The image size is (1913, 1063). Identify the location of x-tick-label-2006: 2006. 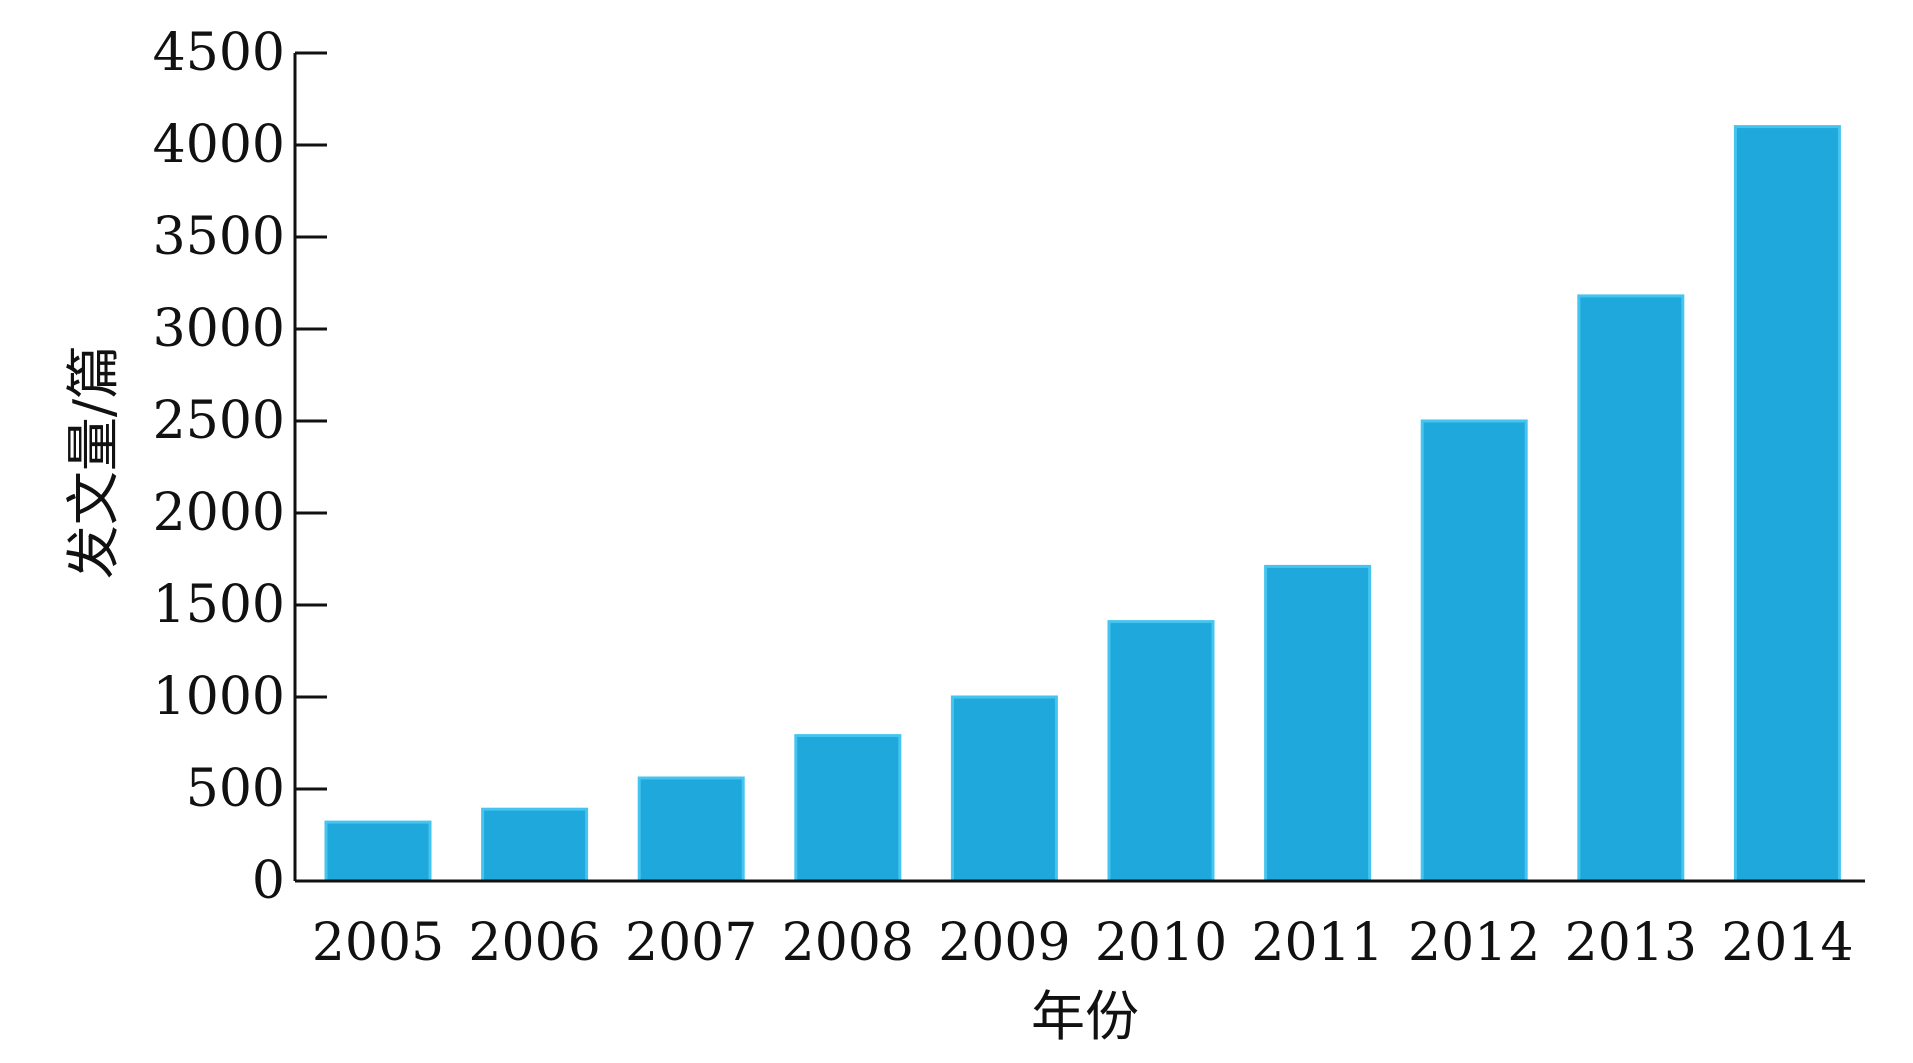
(534, 943).